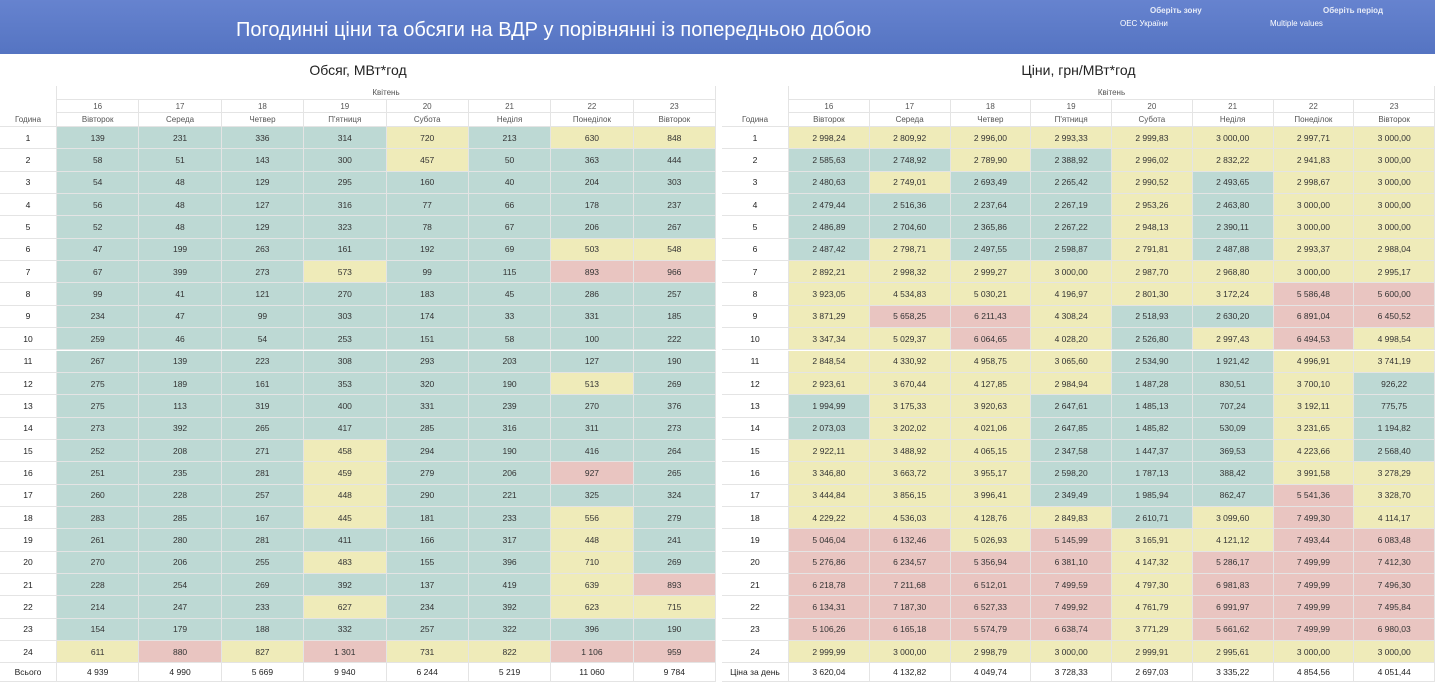 This screenshot has height=682, width=1435. Describe the element at coordinates (1071, 428) in the screenshot. I see `value-cell: 2 647,85` at that location.